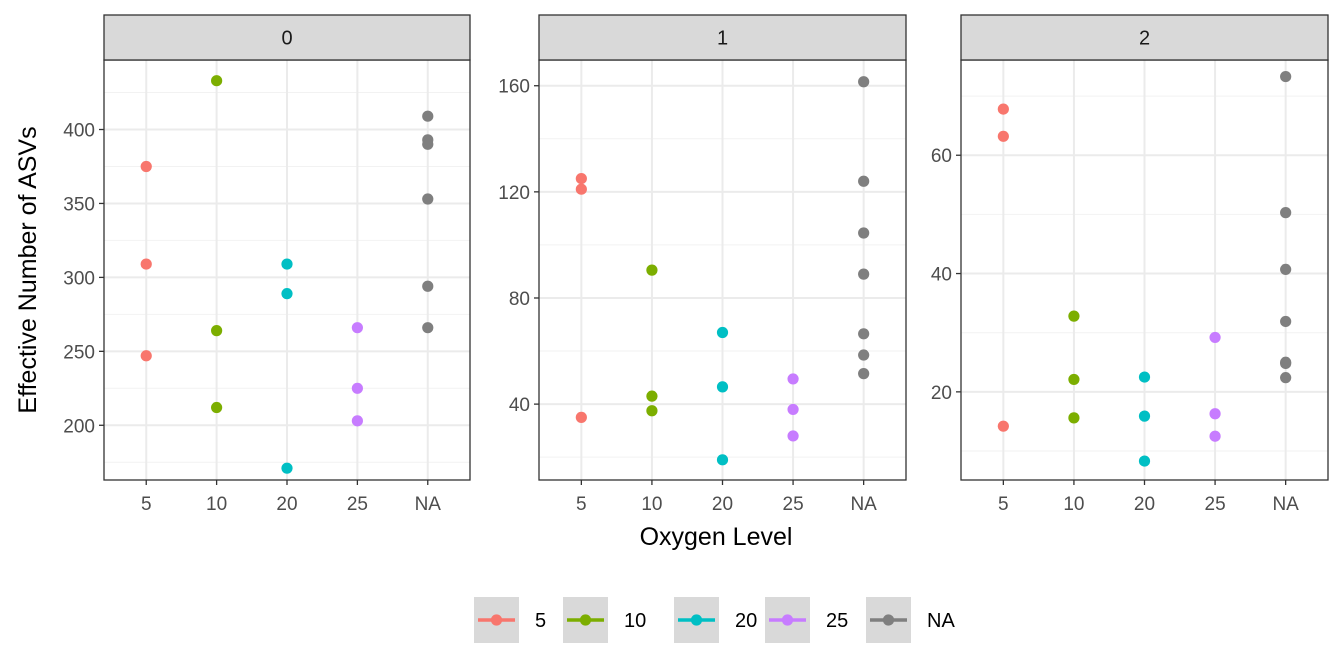 The image size is (1344, 672). Describe the element at coordinates (837, 621) in the screenshot. I see `legend-label: 25` at that location.